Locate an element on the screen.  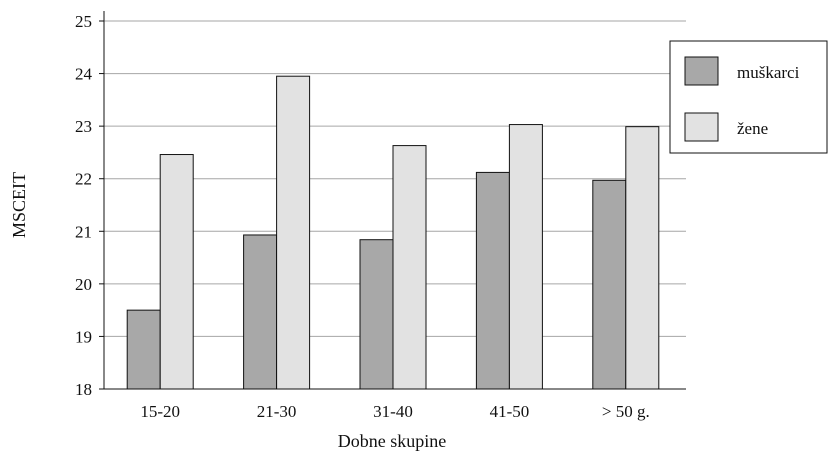
y-tick-label: 18 is located at coordinates (83, 389).